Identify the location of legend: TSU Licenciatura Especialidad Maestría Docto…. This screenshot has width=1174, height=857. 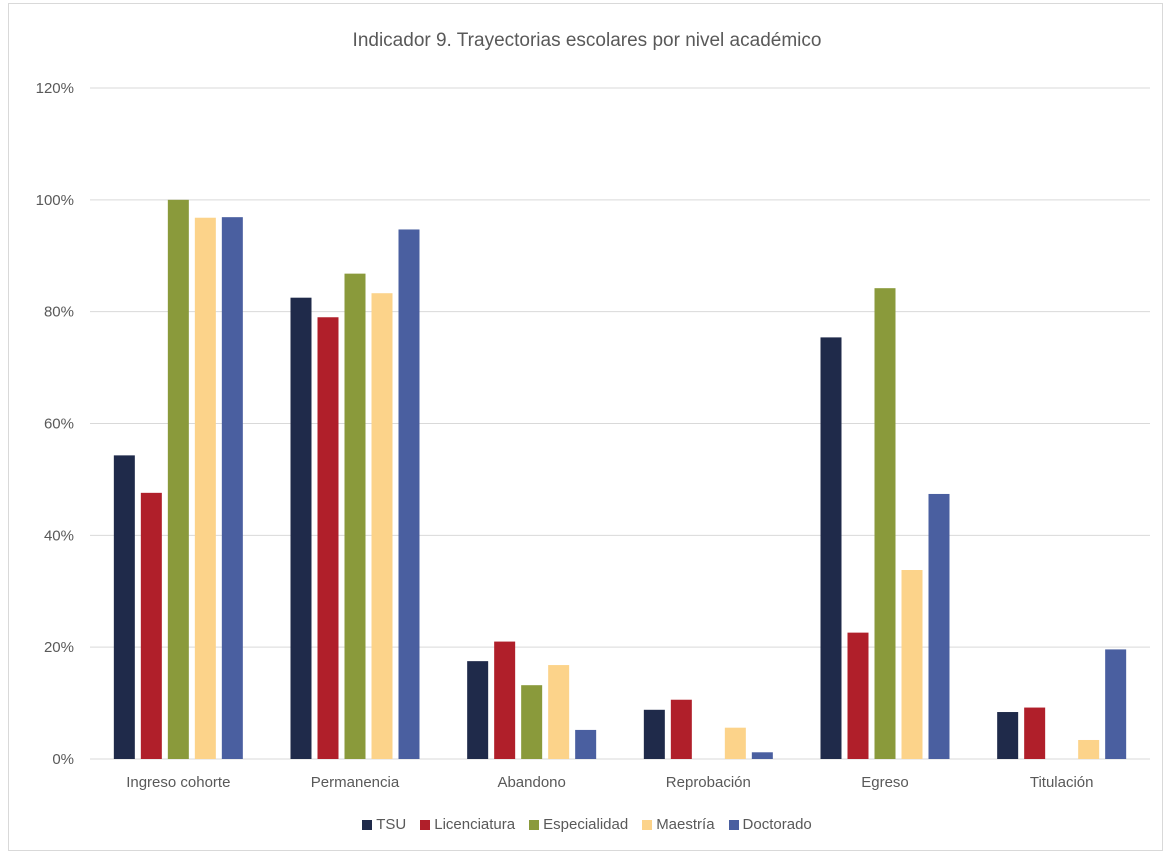
(587, 824).